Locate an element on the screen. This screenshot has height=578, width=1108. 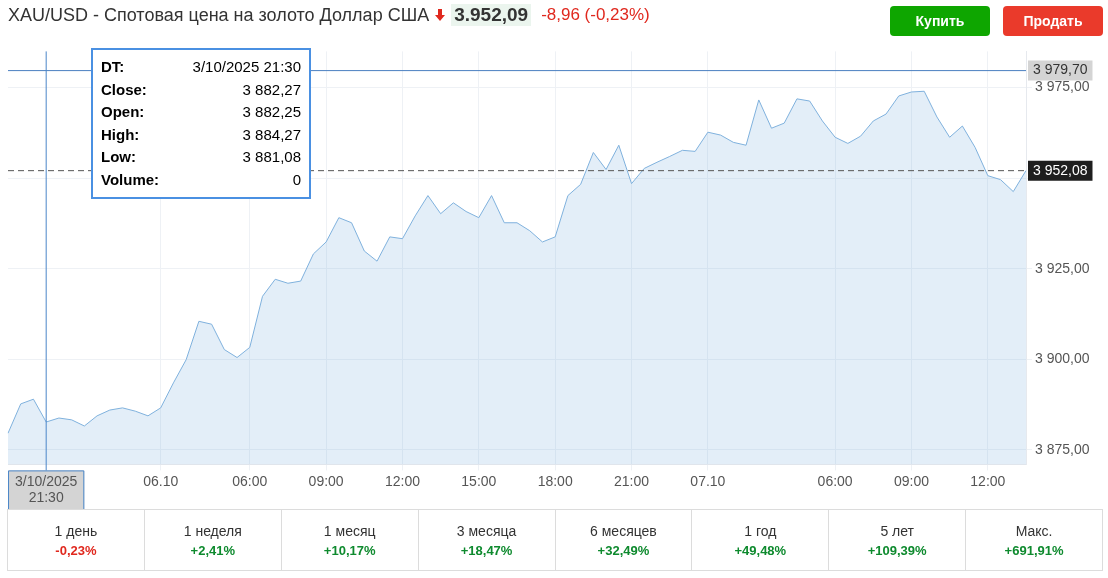
y-tick-label: 3 975,00 is located at coordinates (1062, 86).